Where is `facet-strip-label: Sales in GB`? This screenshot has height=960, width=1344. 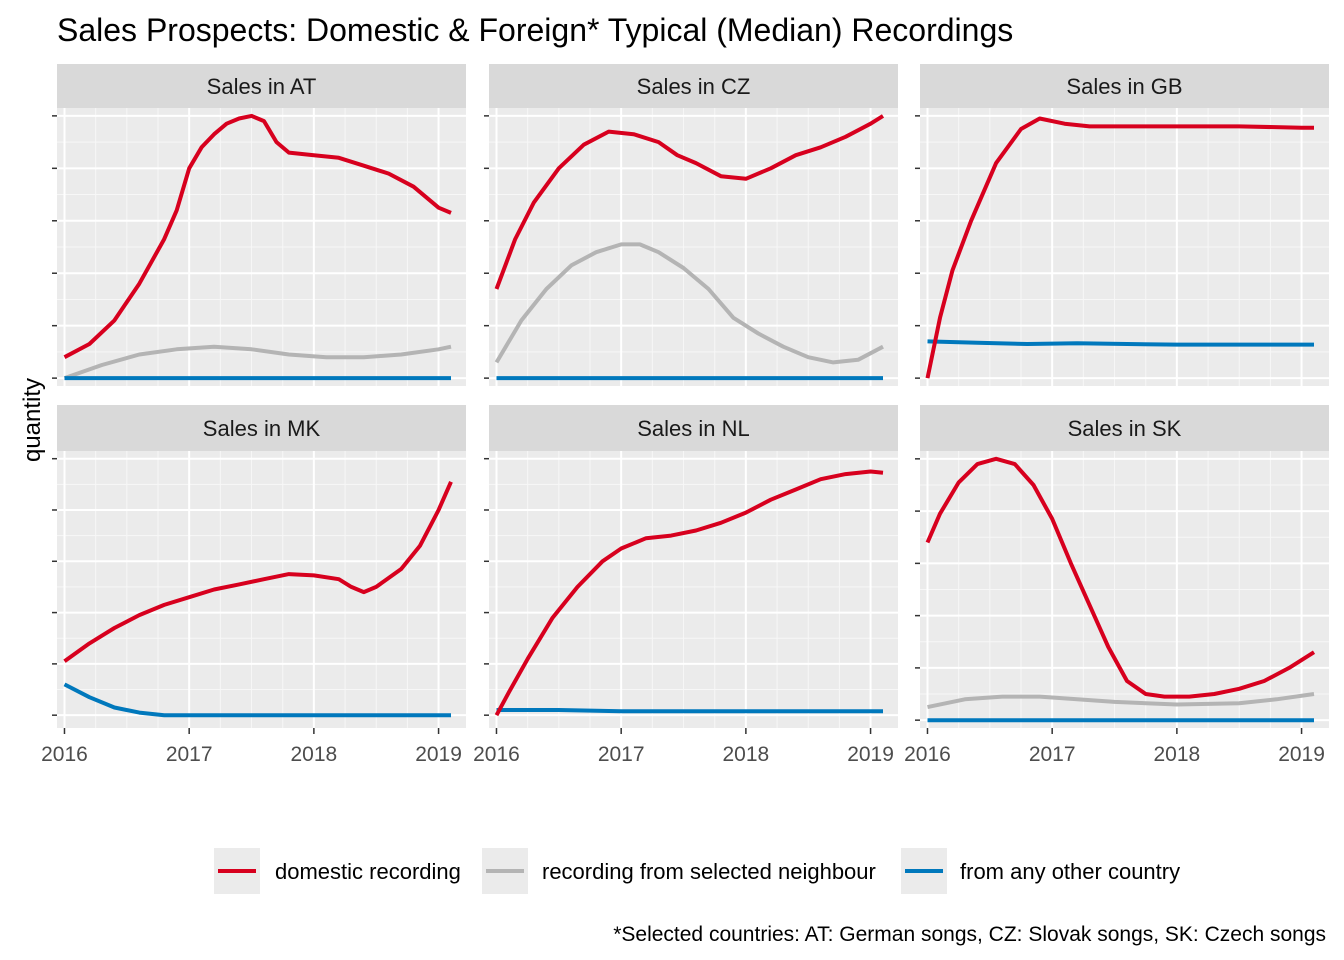 facet-strip-label: Sales in GB is located at coordinates (1124, 86).